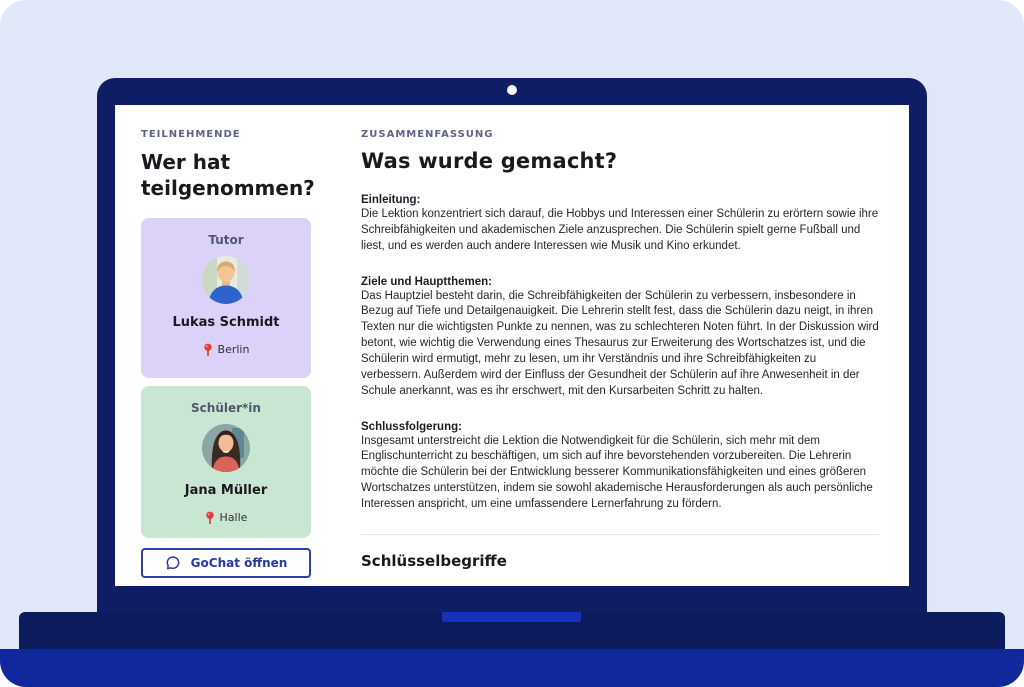 This screenshot has height=687, width=1024. What do you see at coordinates (228, 175) in the screenshot?
I see `participants-title: Wer hat teilgenommen?` at bounding box center [228, 175].